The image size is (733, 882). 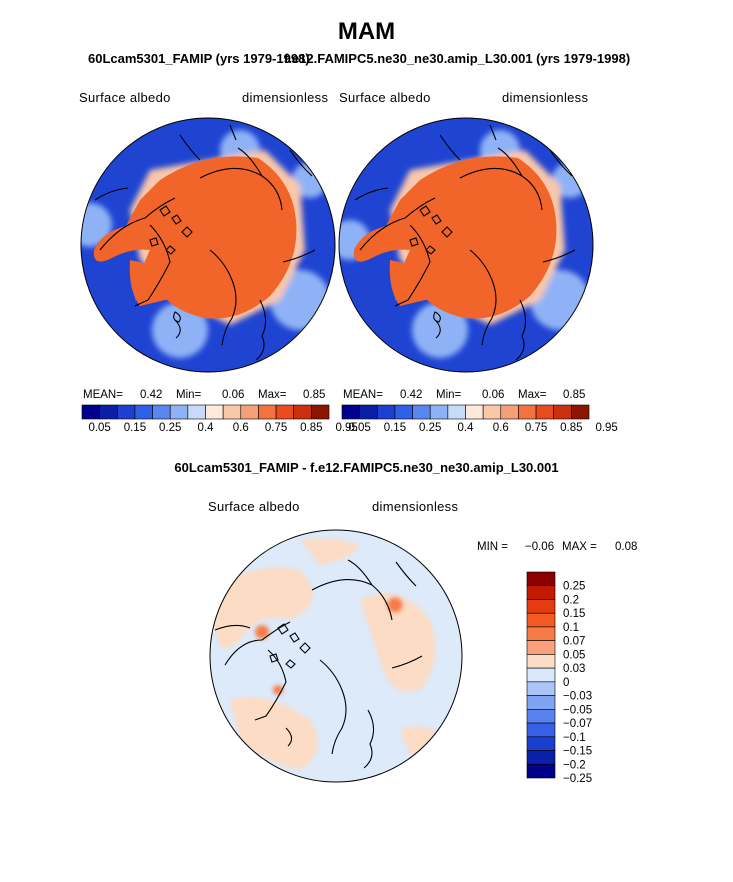 I want to click on panel1-colorbar-tick-label: 0.85, so click(x=311, y=428).